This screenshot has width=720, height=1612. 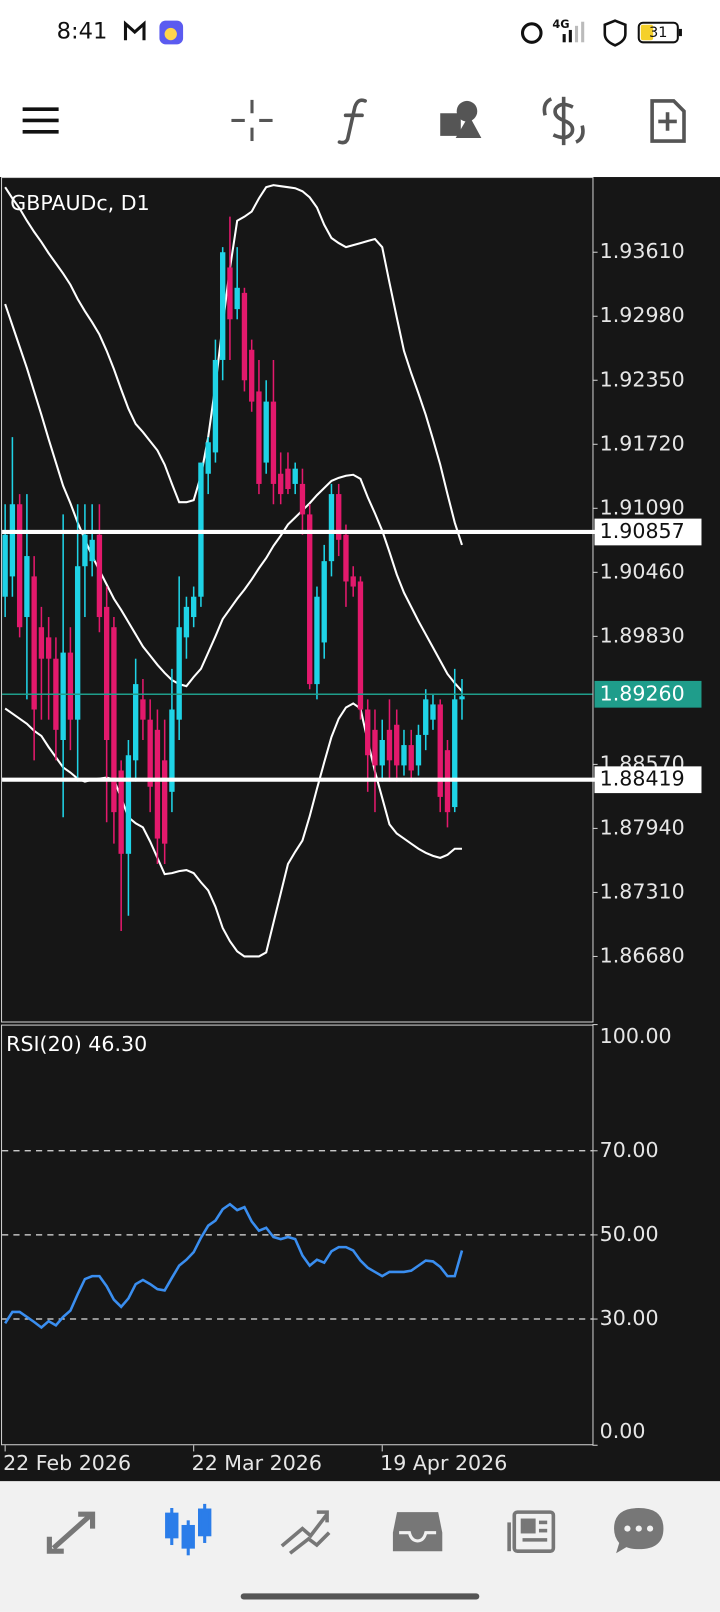 I want to click on y-tick-label: 30.00, so click(x=629, y=1318).